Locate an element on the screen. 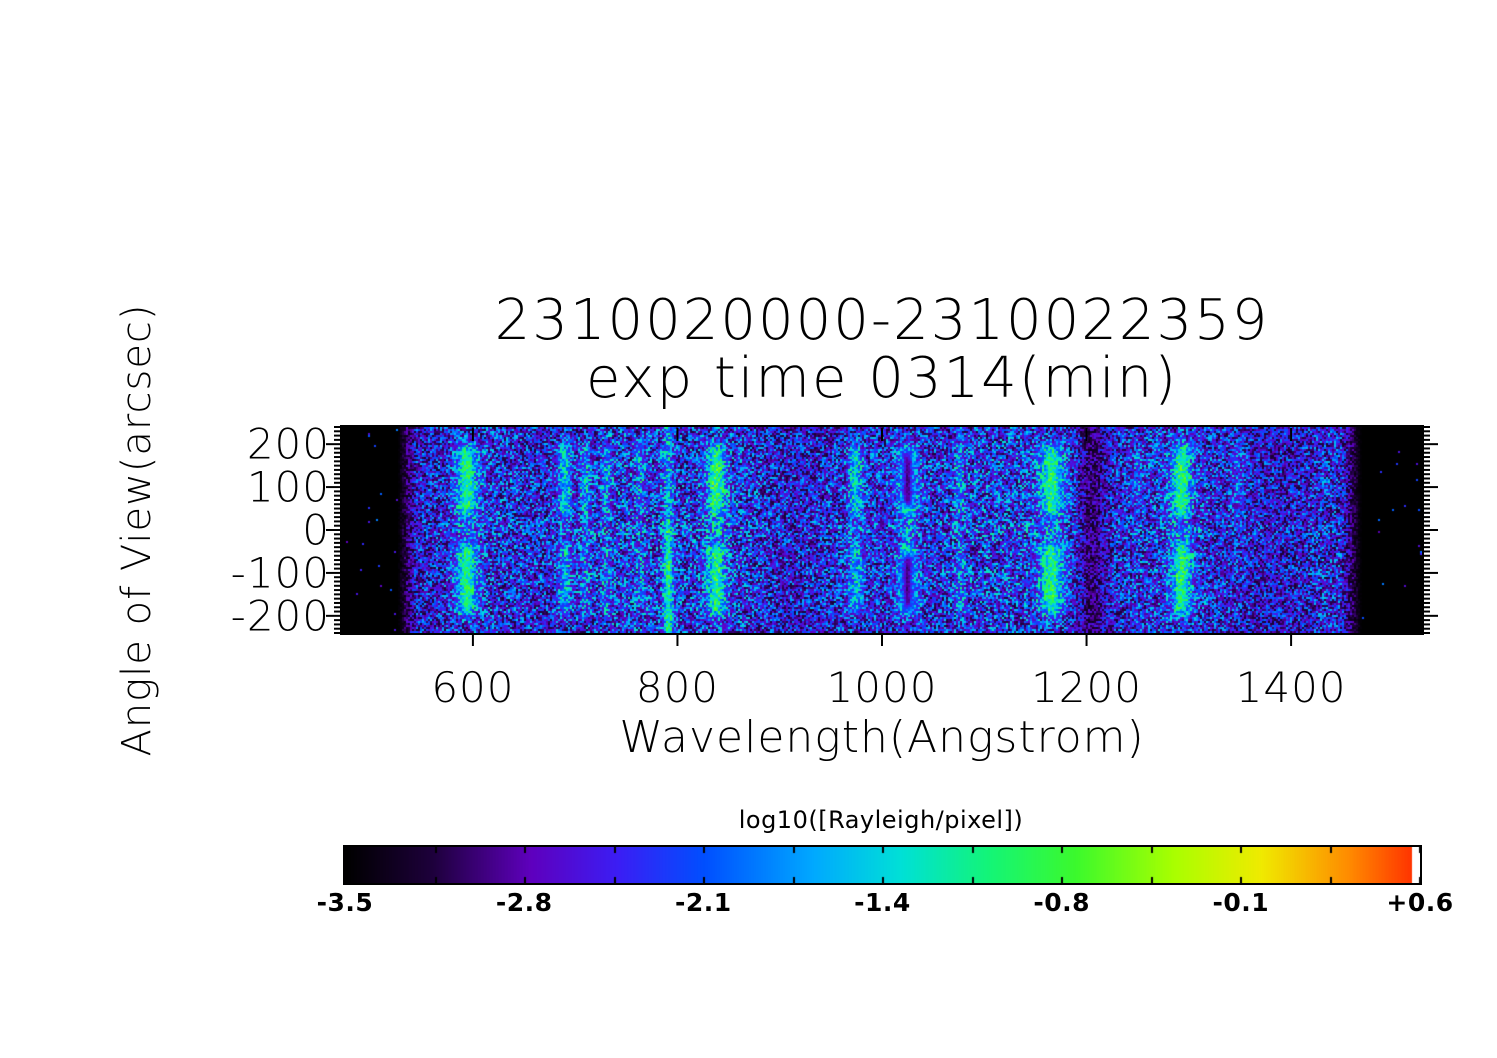  figure-title-line1: 2310020000-2310022359 is located at coordinates (882, 320).